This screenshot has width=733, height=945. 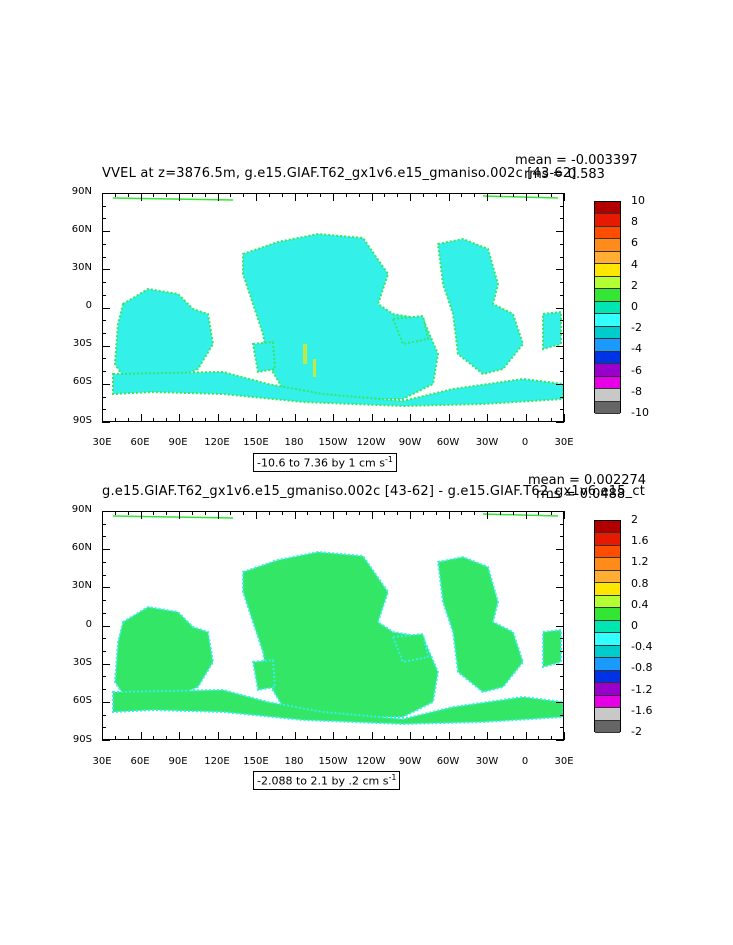 What do you see at coordinates (88, 305) in the screenshot?
I see `lat-label: 0` at bounding box center [88, 305].